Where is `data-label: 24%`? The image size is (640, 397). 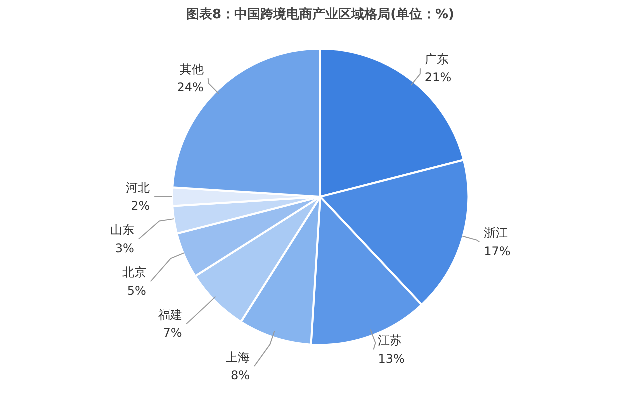 data-label: 24% is located at coordinates (190, 87).